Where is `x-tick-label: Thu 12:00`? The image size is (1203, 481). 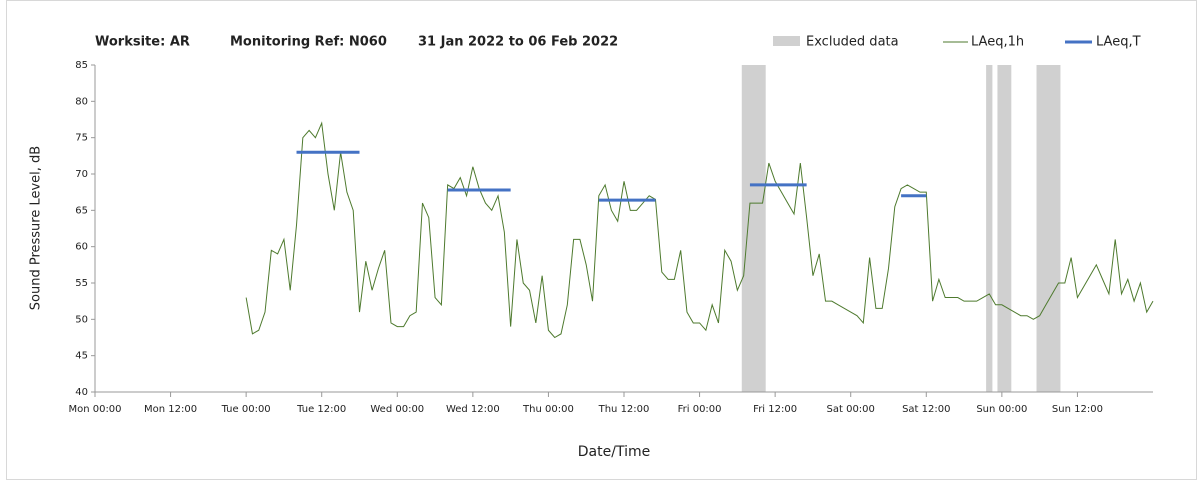 x-tick-label: Thu 12:00 is located at coordinates (624, 409).